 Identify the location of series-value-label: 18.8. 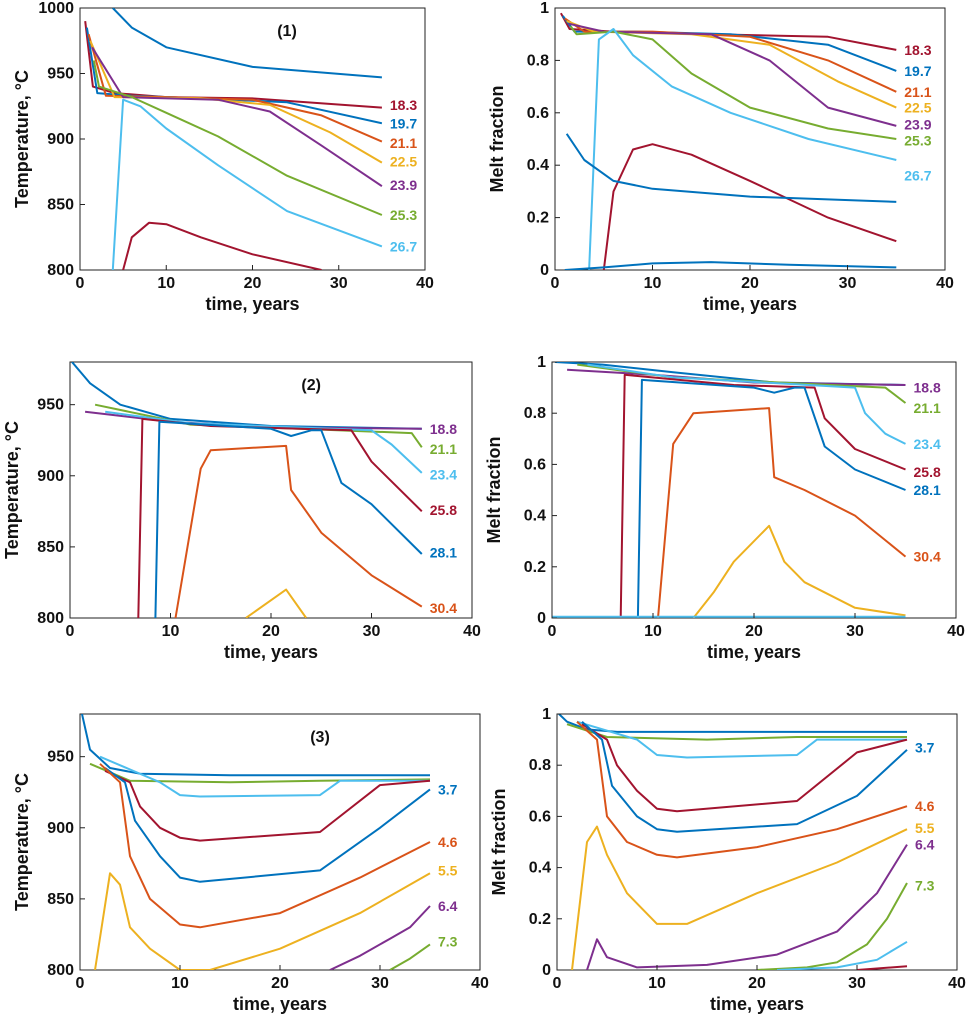
(927, 388).